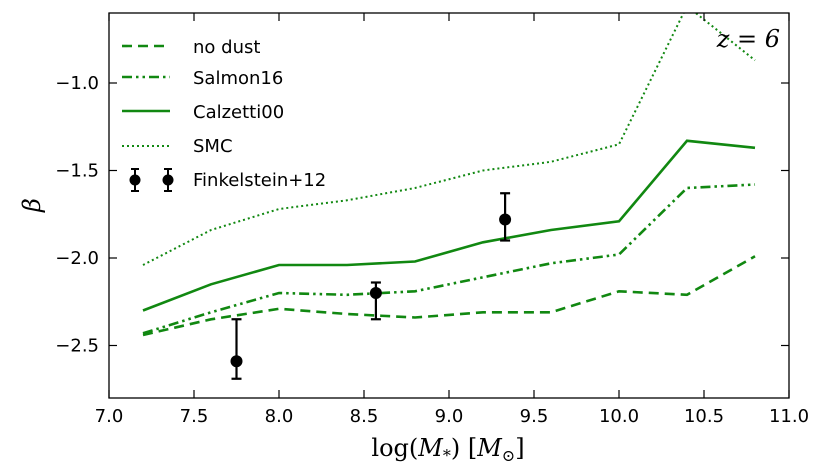  What do you see at coordinates (534, 416) in the screenshot?
I see `x-tick-label: 9.5` at bounding box center [534, 416].